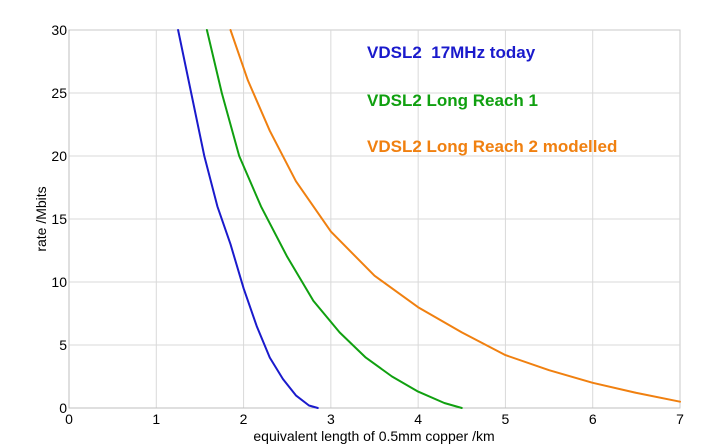 This screenshot has height=447, width=717. What do you see at coordinates (156, 419) in the screenshot?
I see `x-tick-label: 1` at bounding box center [156, 419].